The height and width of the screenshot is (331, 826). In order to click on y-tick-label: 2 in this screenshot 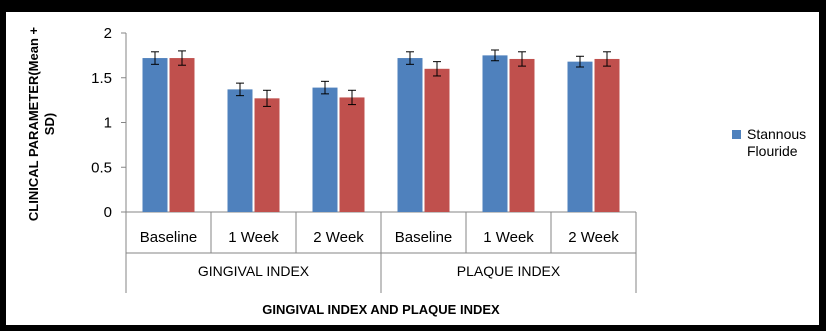, I will do `click(108, 33)`.